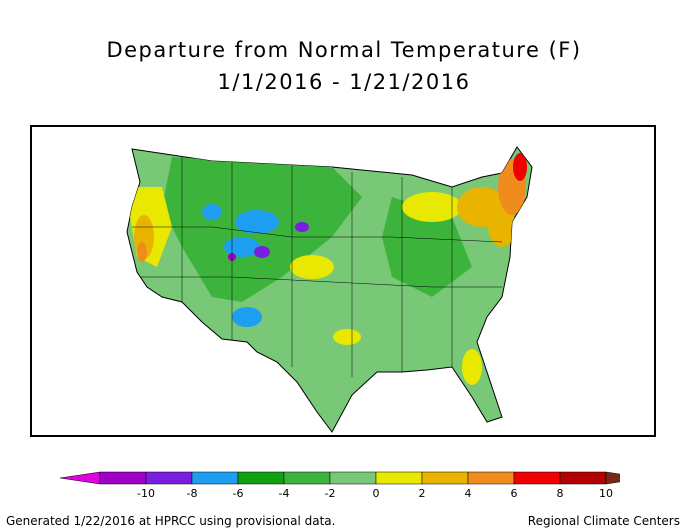  I want to click on legend-tick-label: 2, so click(422, 493).